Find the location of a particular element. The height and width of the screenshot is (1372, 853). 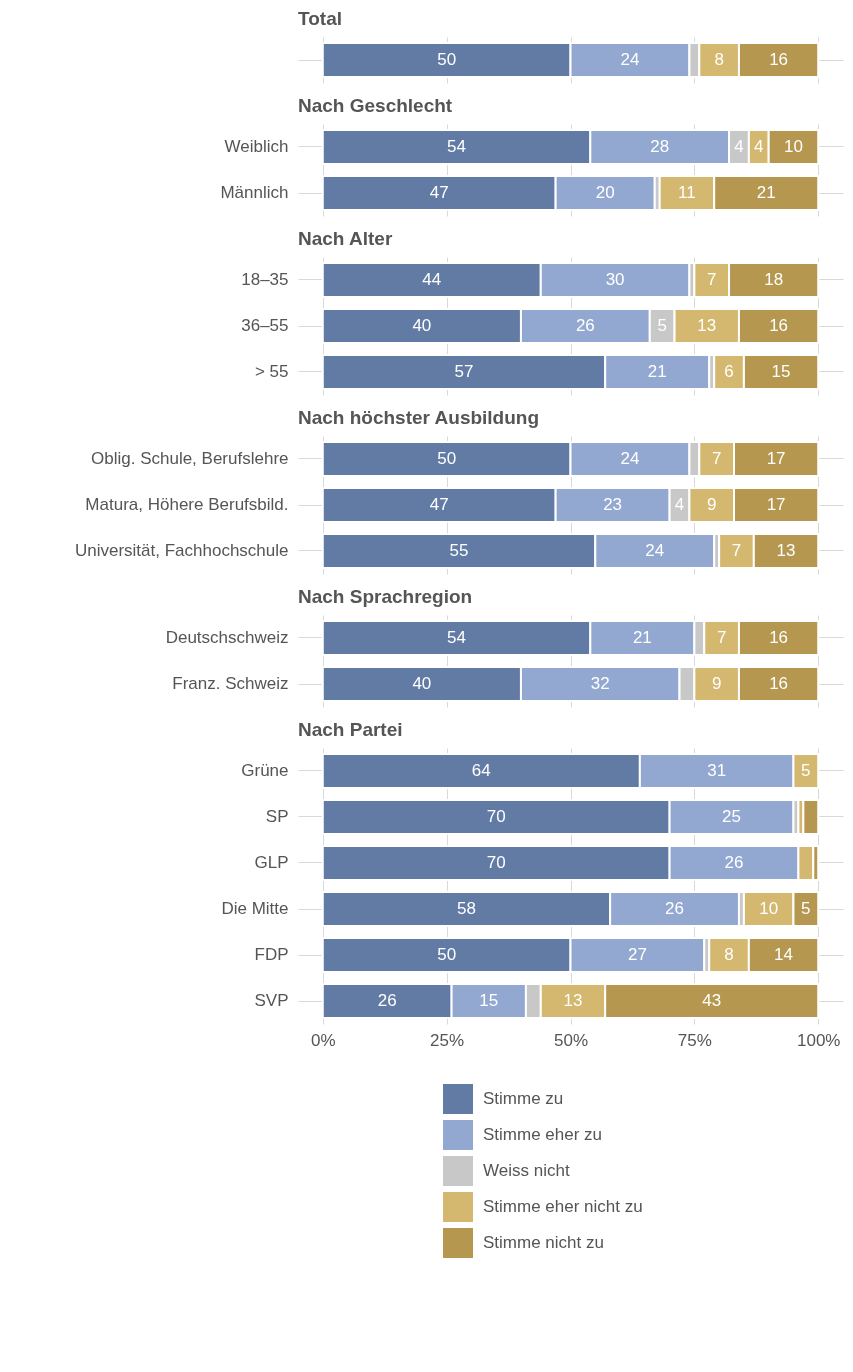

data-label: 6 is located at coordinates (729, 371).